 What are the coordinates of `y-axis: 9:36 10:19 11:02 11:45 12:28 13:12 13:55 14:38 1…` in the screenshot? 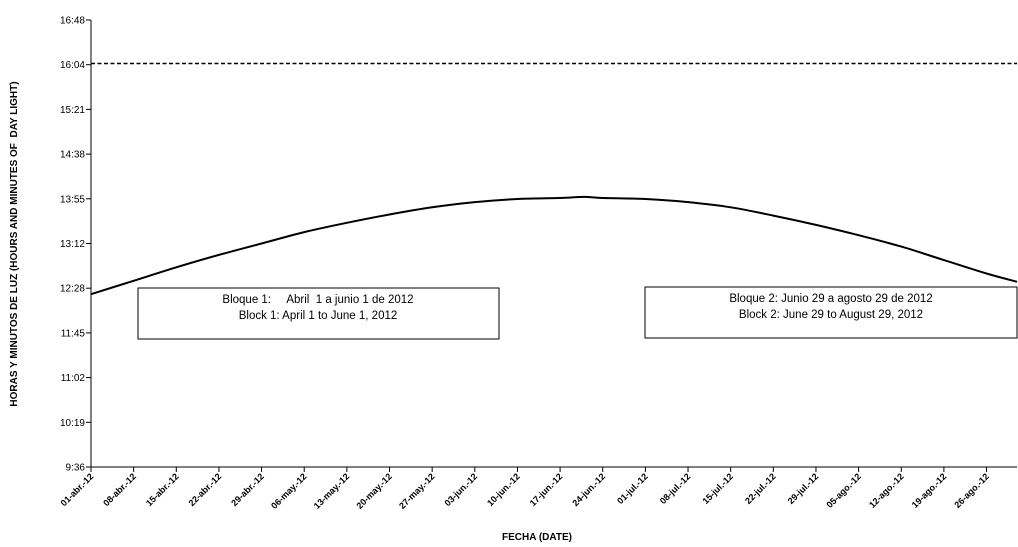 It's located at (76, 245).